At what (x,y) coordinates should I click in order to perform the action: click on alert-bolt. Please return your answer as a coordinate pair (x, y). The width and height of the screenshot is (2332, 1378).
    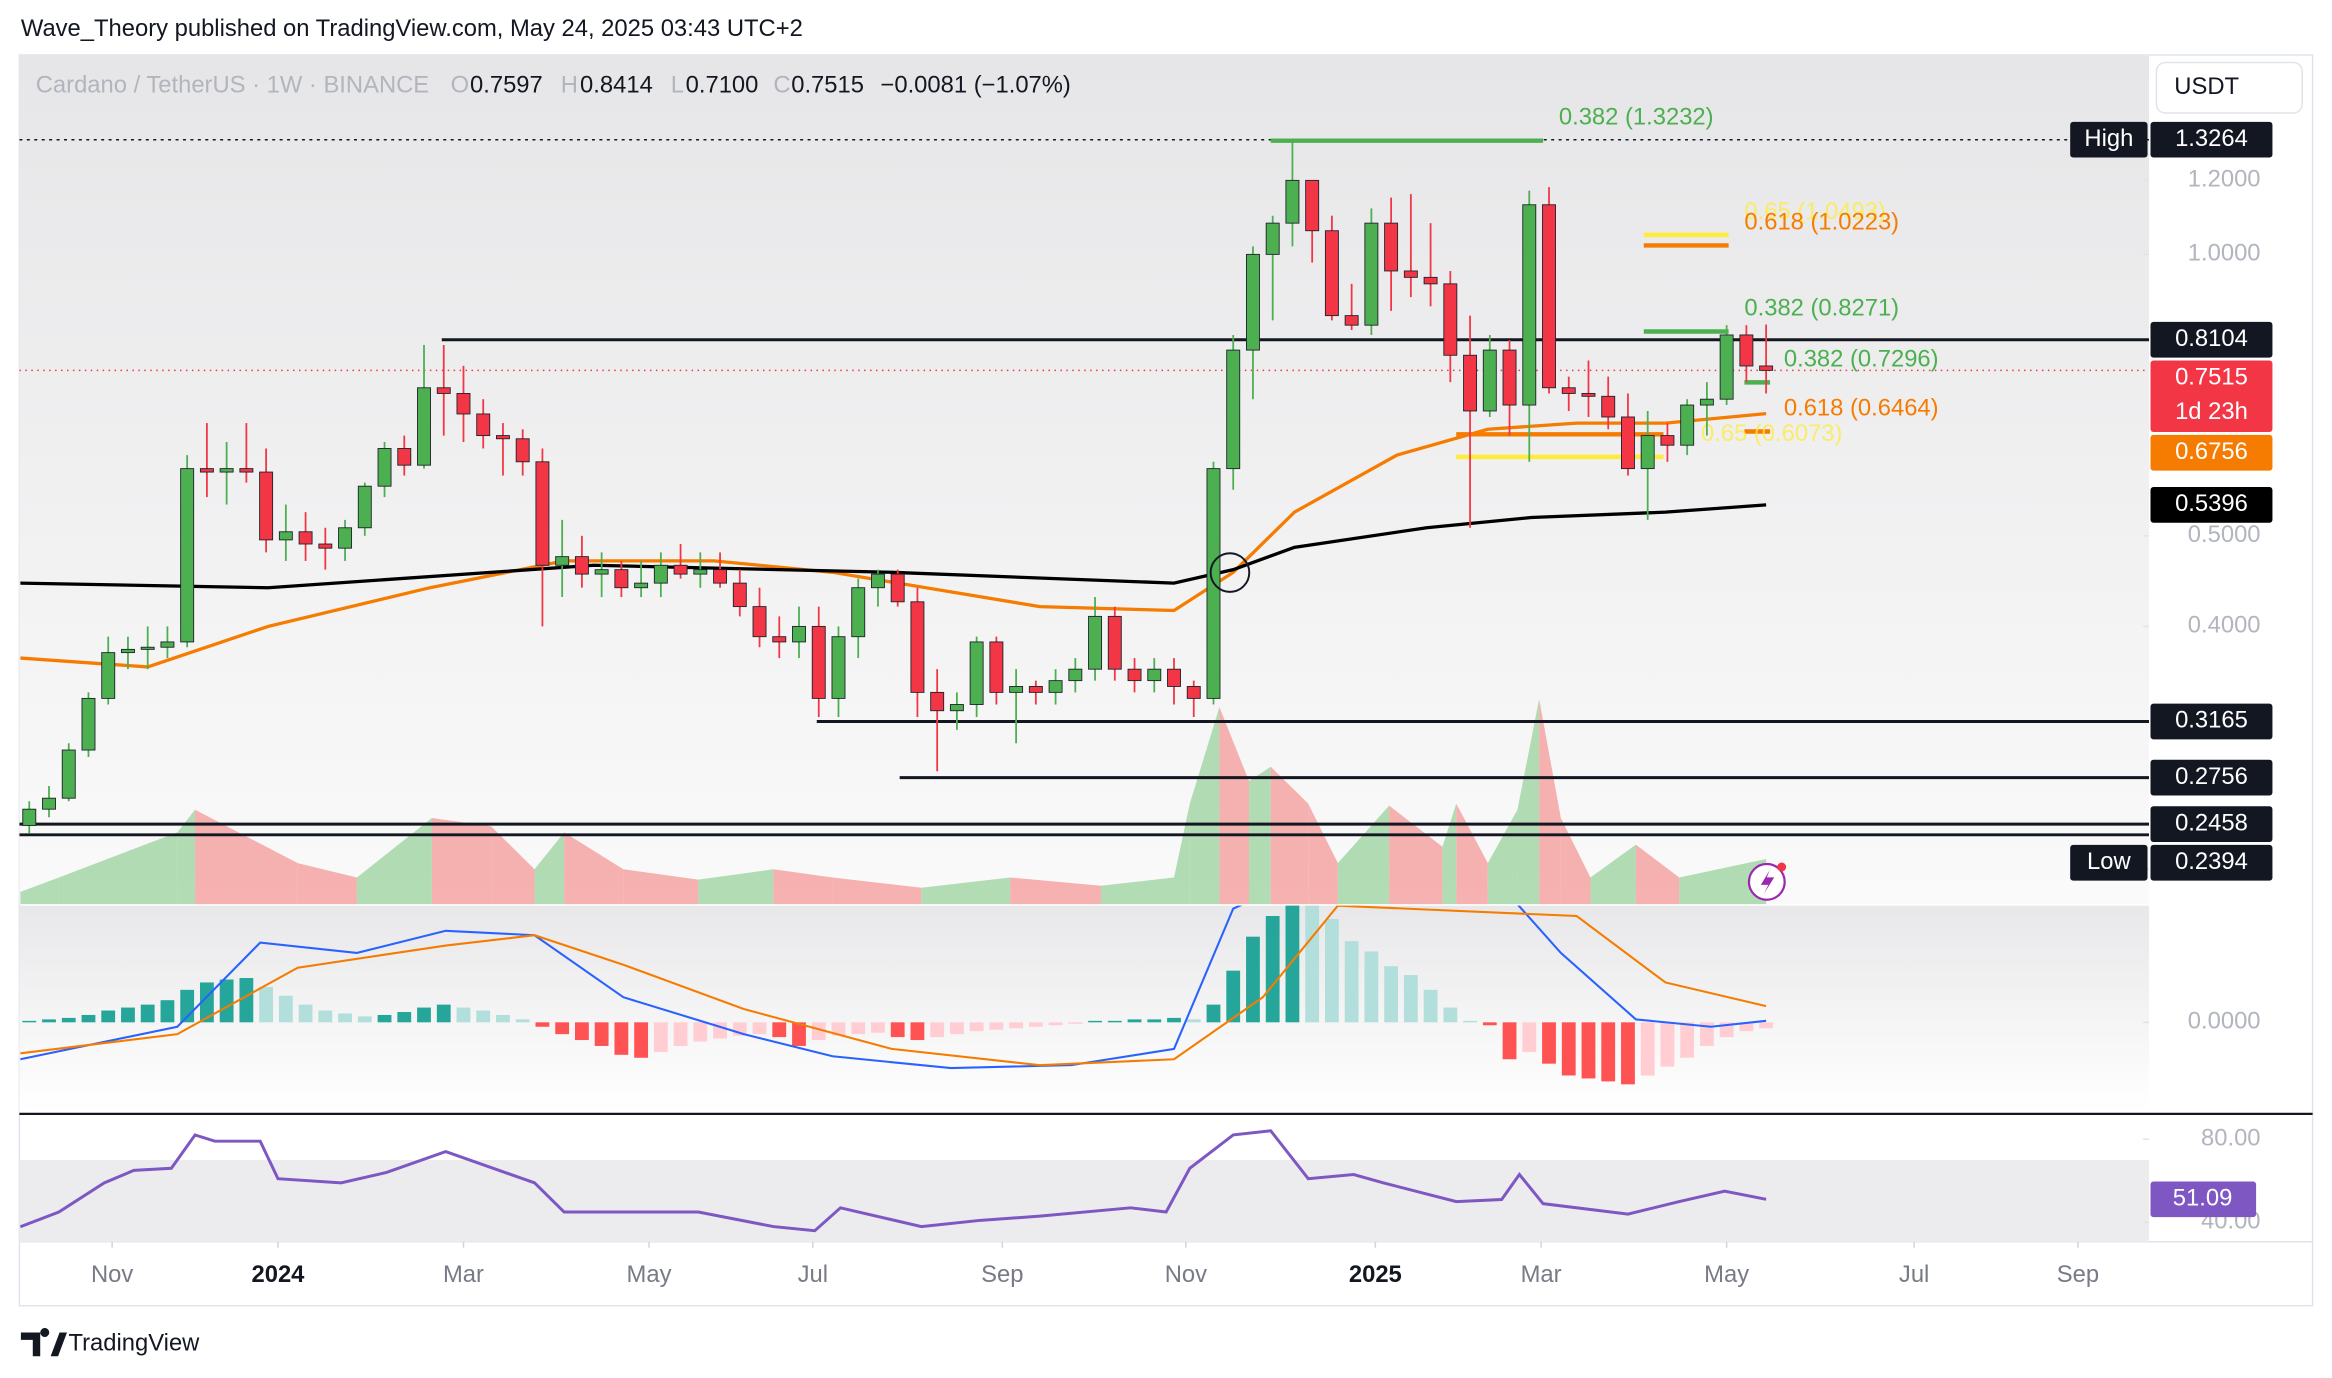
    Looking at the image, I should click on (1767, 881).